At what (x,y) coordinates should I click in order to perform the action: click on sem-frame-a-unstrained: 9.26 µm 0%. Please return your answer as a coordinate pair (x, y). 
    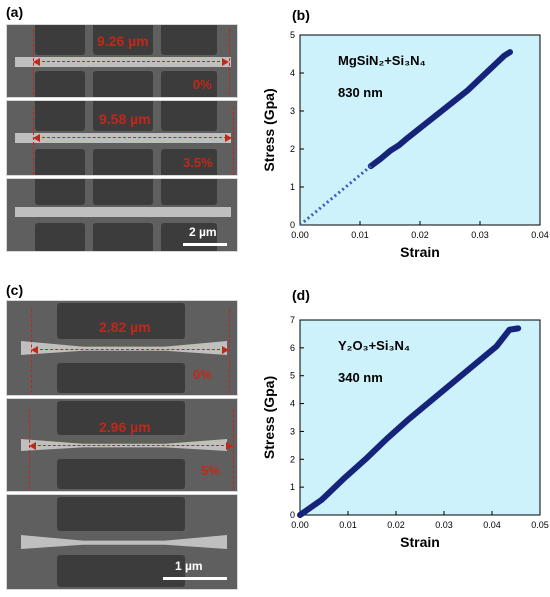
    Looking at the image, I should click on (122, 61).